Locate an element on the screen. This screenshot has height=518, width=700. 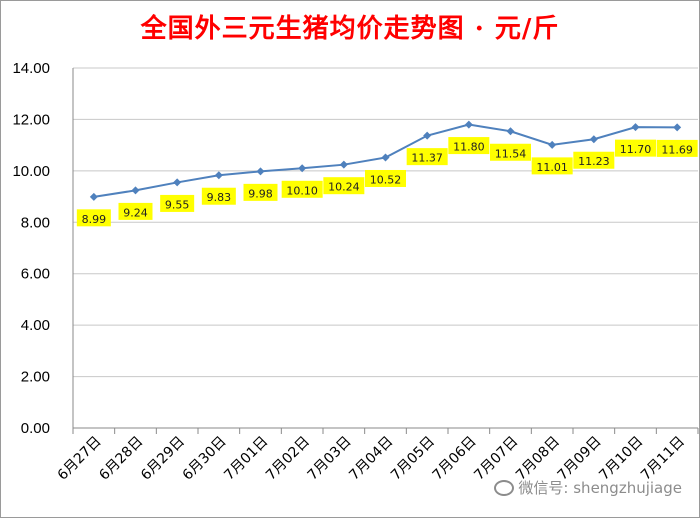
x-tick-label: 6月27日 is located at coordinates (80, 459).